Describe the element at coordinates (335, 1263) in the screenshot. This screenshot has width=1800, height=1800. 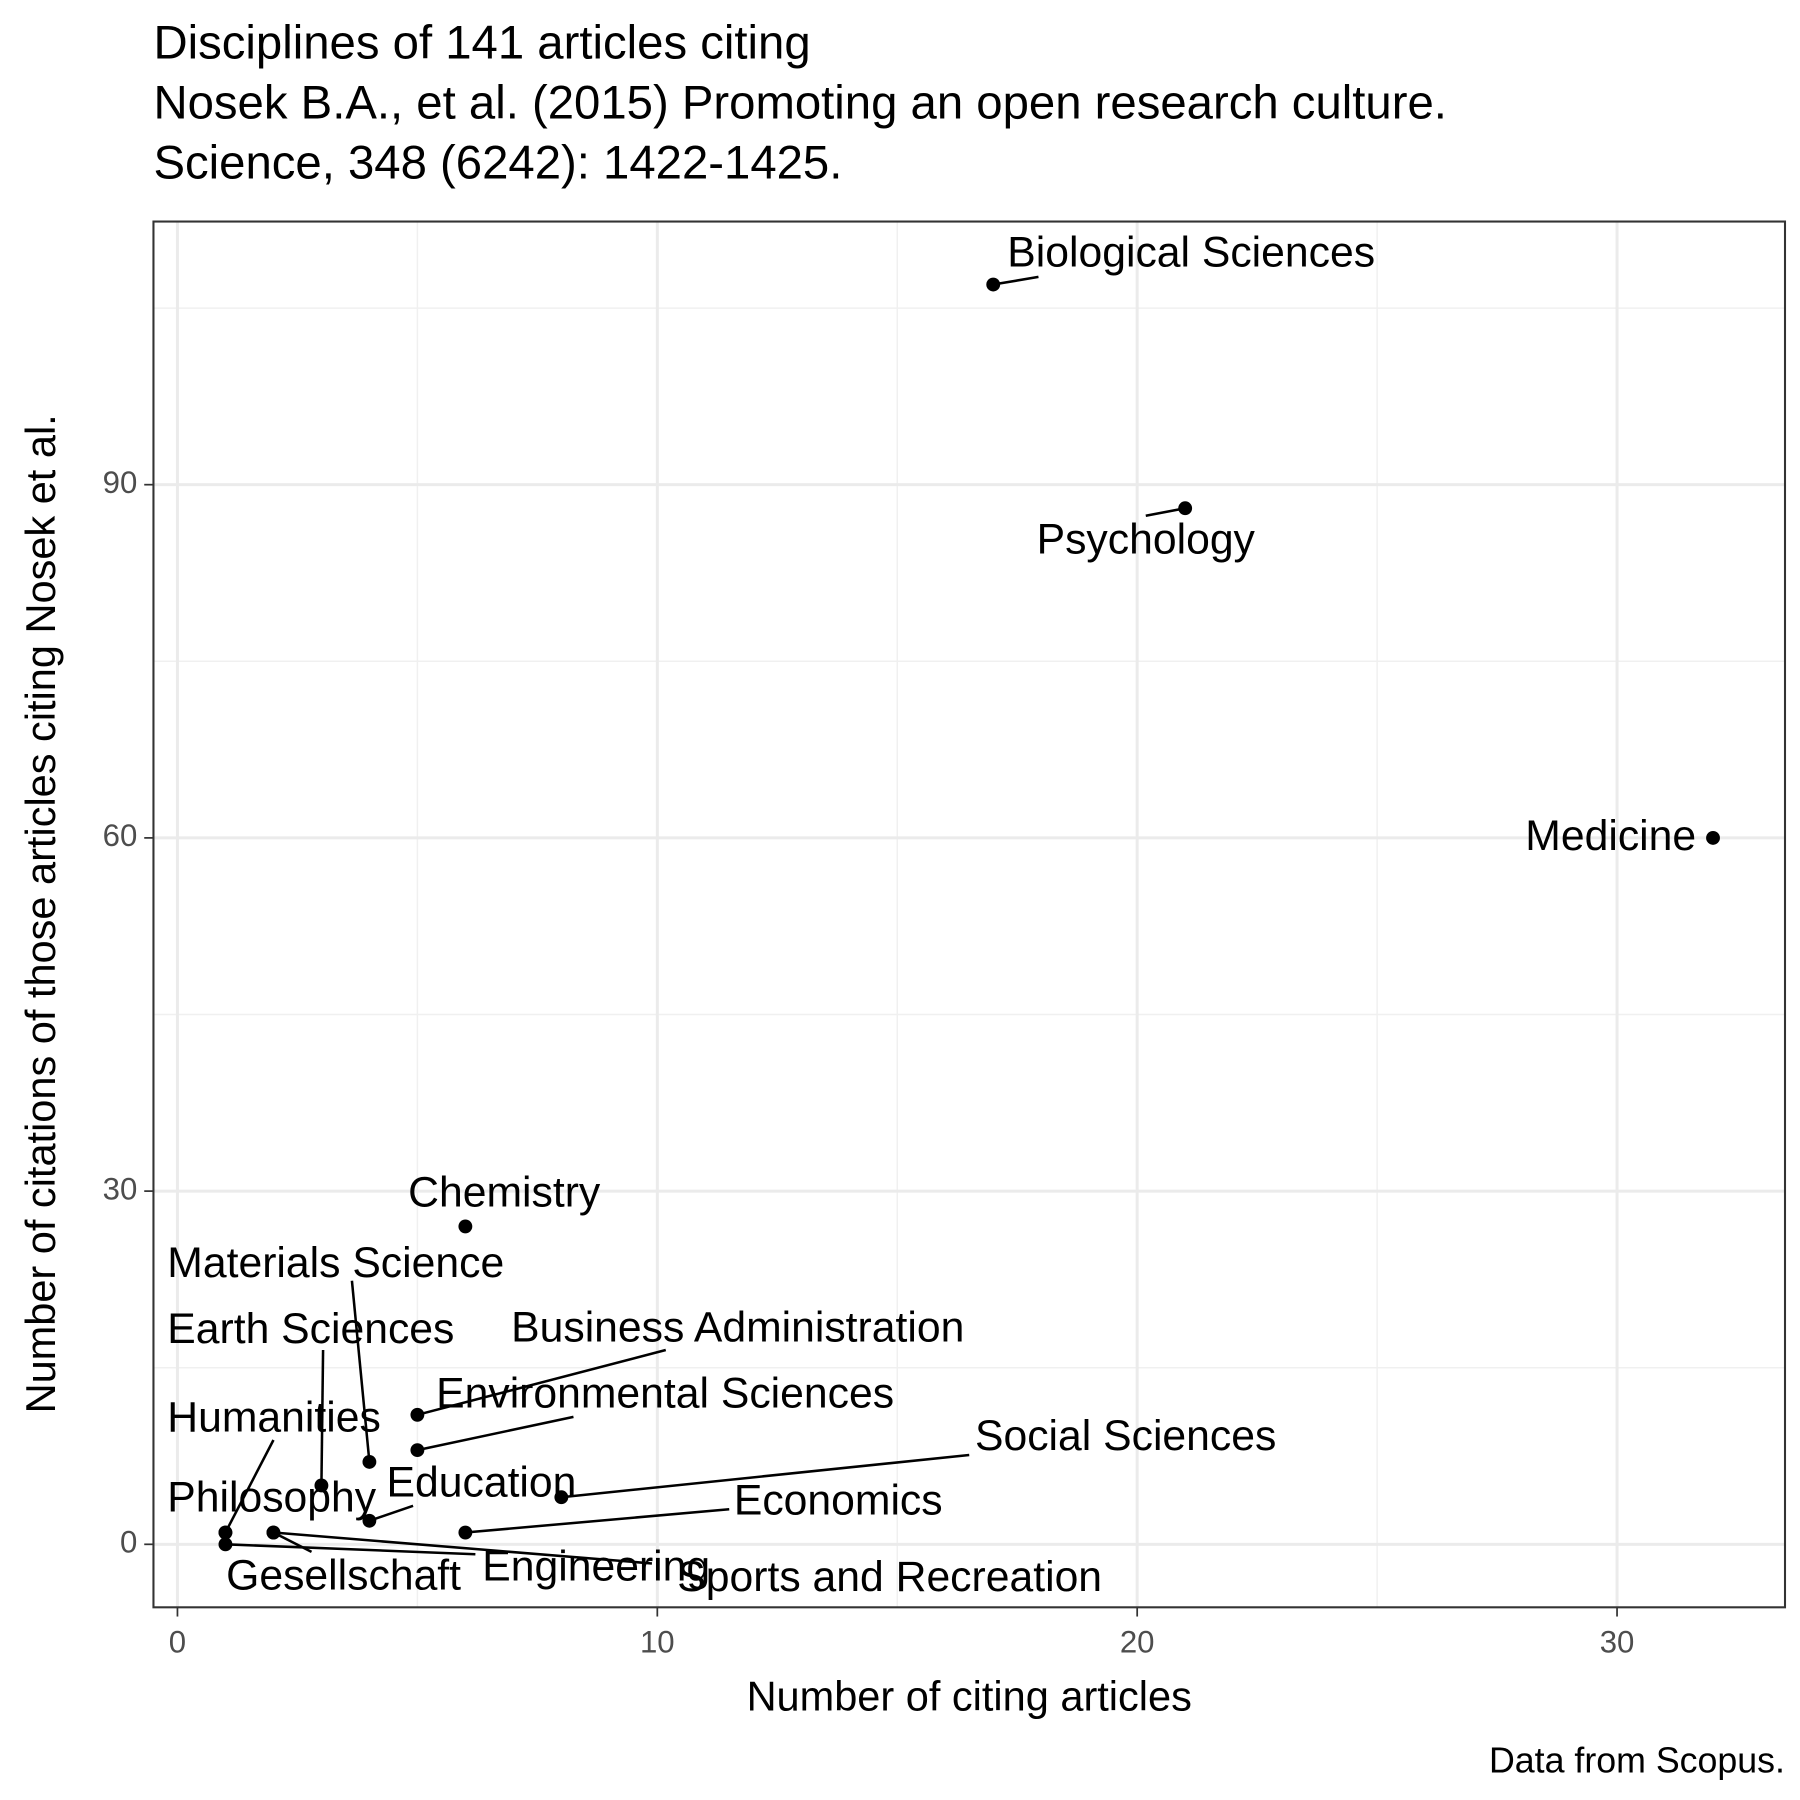
I see `point-label: Materials Science` at that location.